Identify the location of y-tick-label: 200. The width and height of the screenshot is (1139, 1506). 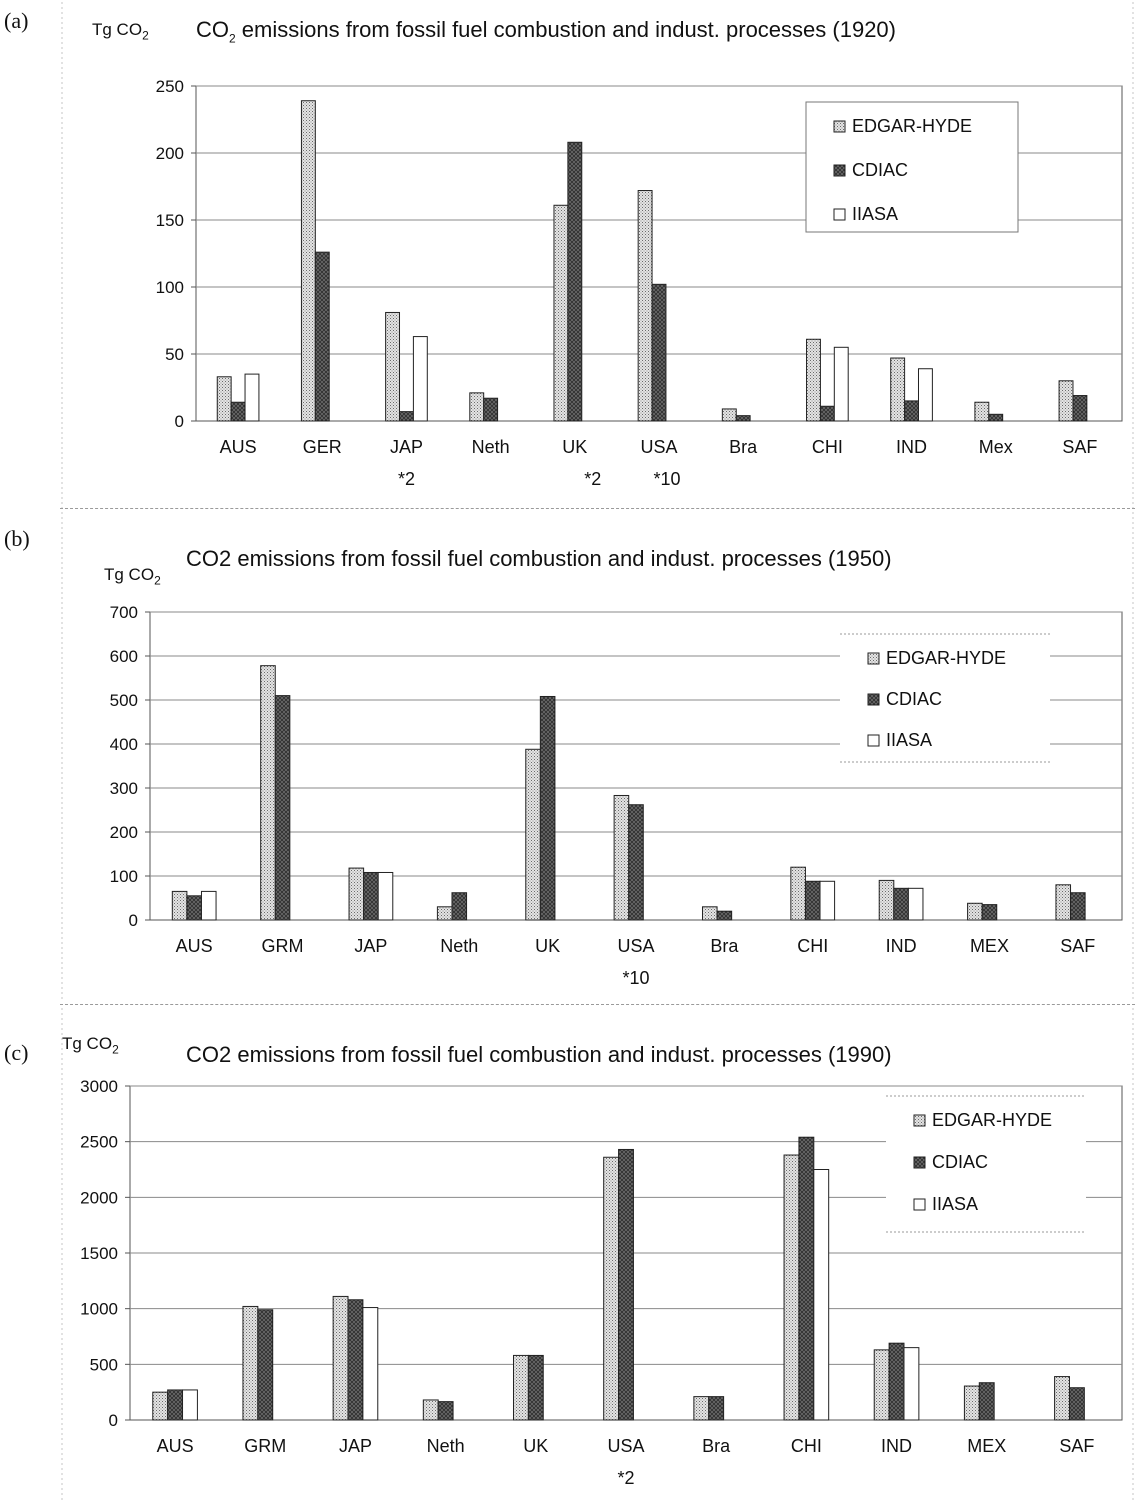
(170, 153).